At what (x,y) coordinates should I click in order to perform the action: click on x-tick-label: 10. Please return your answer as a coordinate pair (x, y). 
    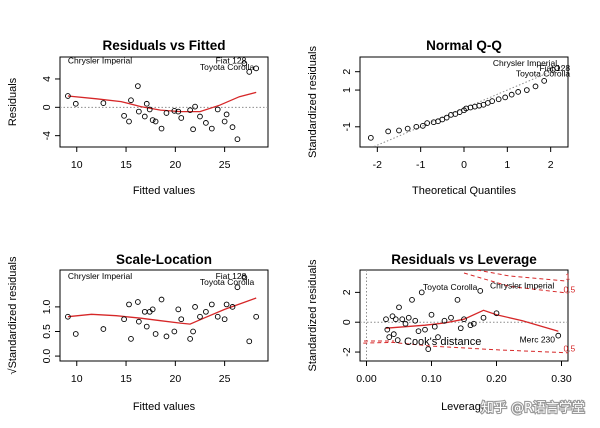
    Looking at the image, I should click on (77, 165).